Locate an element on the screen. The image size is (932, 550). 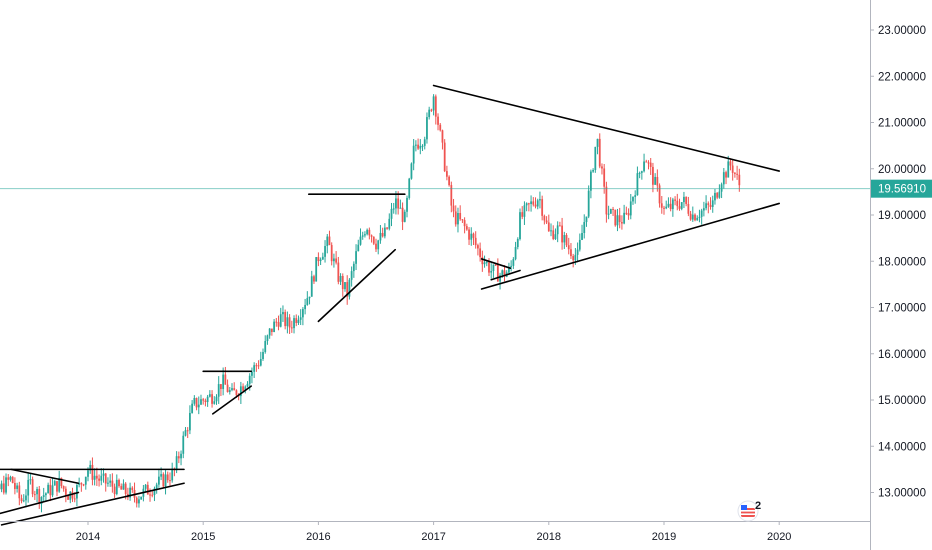
y-tick-label: 21.00000 is located at coordinates (902, 124).